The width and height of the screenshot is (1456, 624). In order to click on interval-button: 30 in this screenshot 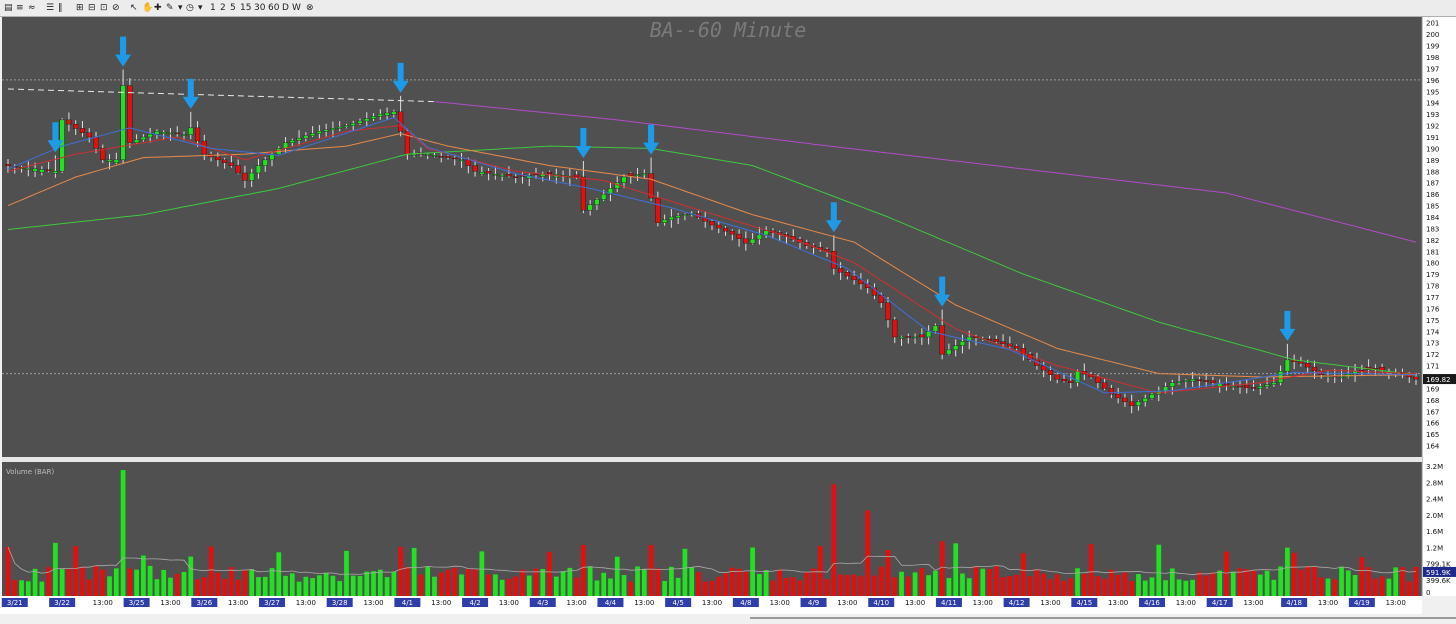, I will do `click(260, 8)`.